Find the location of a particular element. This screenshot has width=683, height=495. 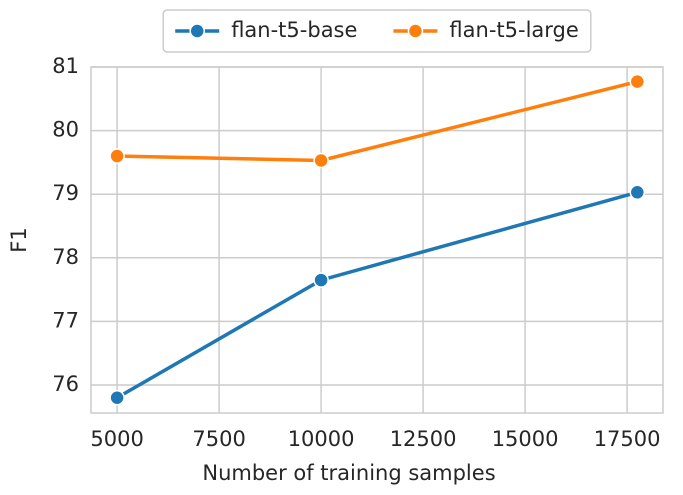

legend: flan-t5-base flan-t5-large is located at coordinates (377, 31).